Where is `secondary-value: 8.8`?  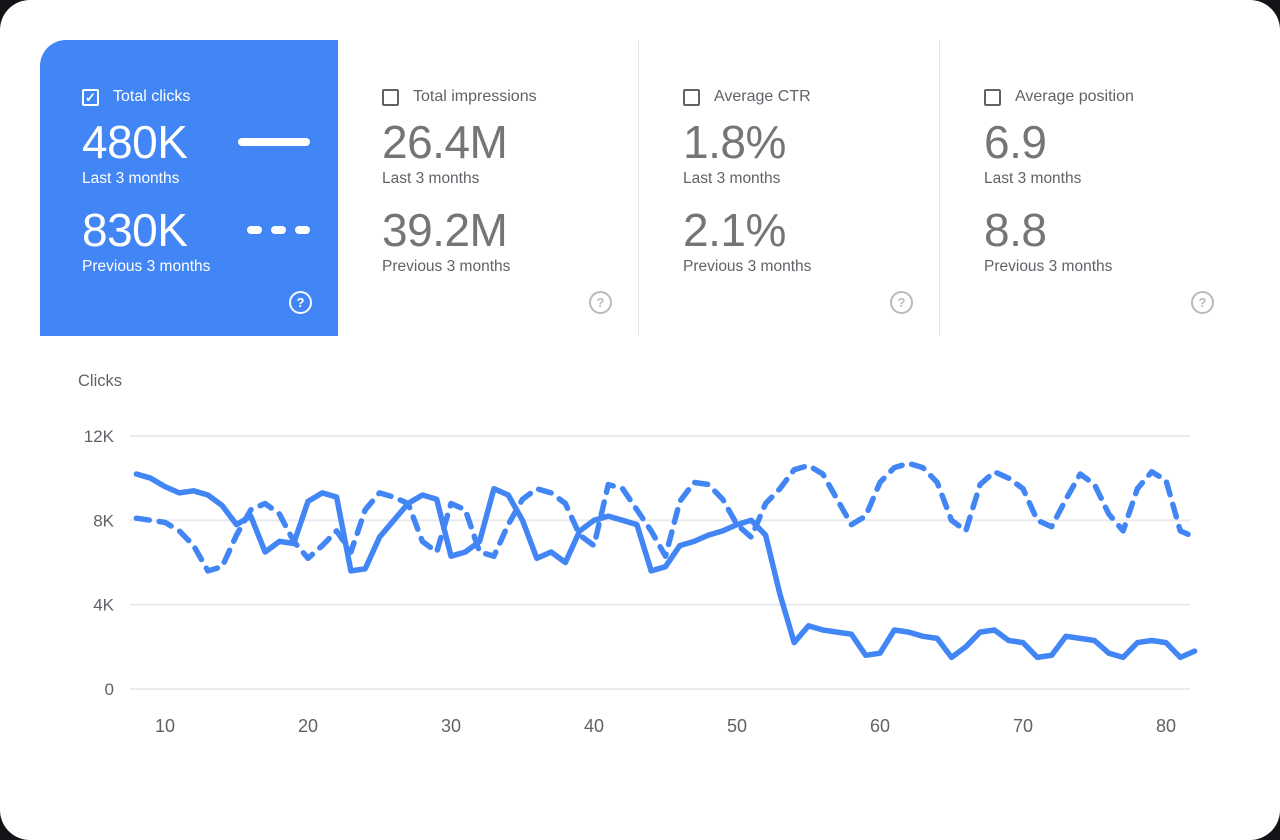 secondary-value: 8.8 is located at coordinates (1015, 230).